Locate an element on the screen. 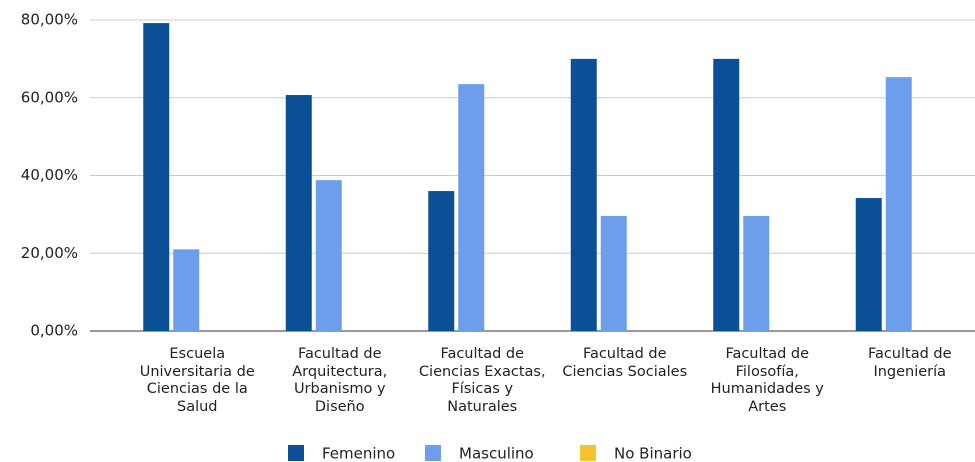 The width and height of the screenshot is (975, 462). x-tick-label: Facultad de Ciencias Sociales is located at coordinates (625, 363).